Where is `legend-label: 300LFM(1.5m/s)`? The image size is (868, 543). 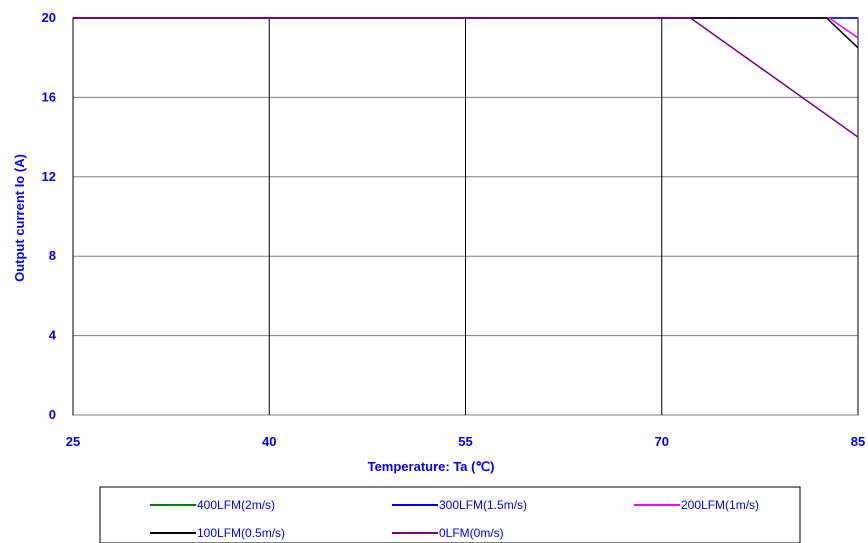
legend-label: 300LFM(1.5m/s) is located at coordinates (483, 505).